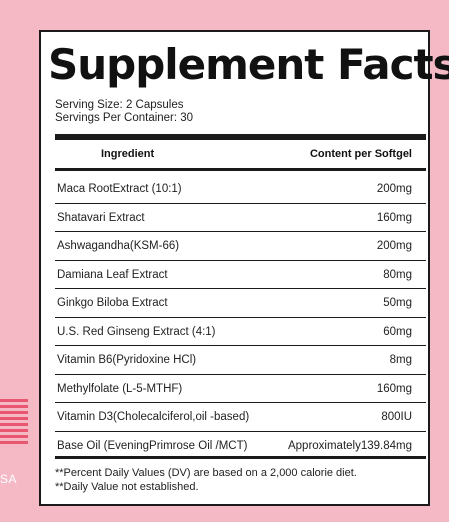 The width and height of the screenshot is (449, 522). I want to click on flag-stripes-icon, so click(14, 423).